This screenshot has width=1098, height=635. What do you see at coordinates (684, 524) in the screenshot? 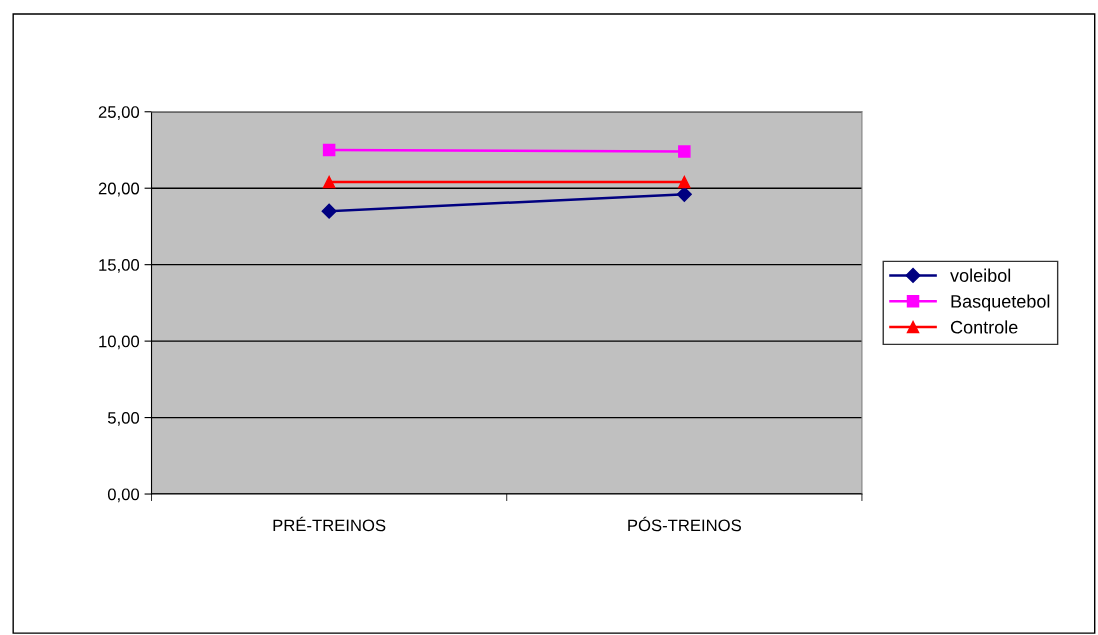
I see `x-tick-label: PÓS-TREINOS` at bounding box center [684, 524].